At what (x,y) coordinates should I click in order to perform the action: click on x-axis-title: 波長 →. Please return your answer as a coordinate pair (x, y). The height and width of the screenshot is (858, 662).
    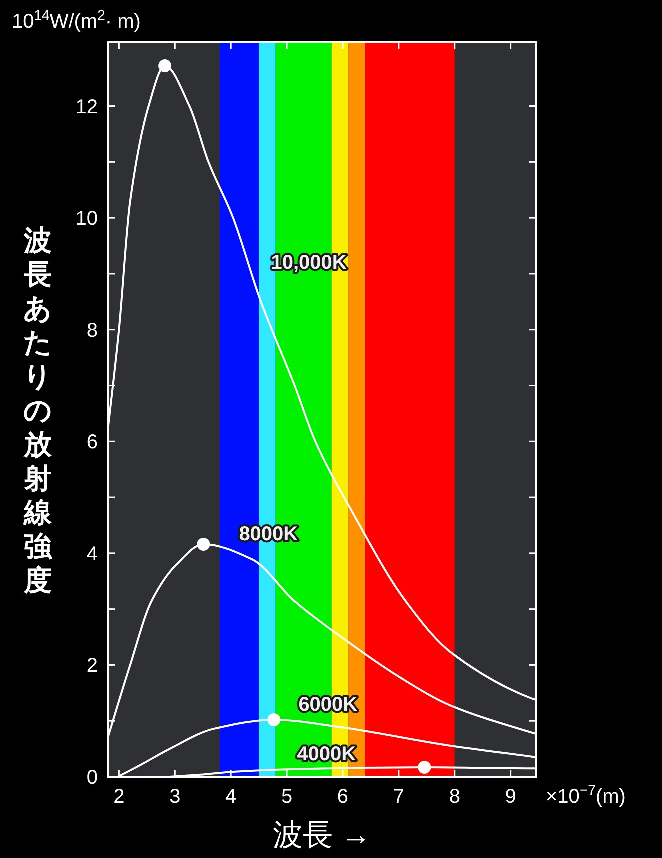
    Looking at the image, I should click on (322, 835).